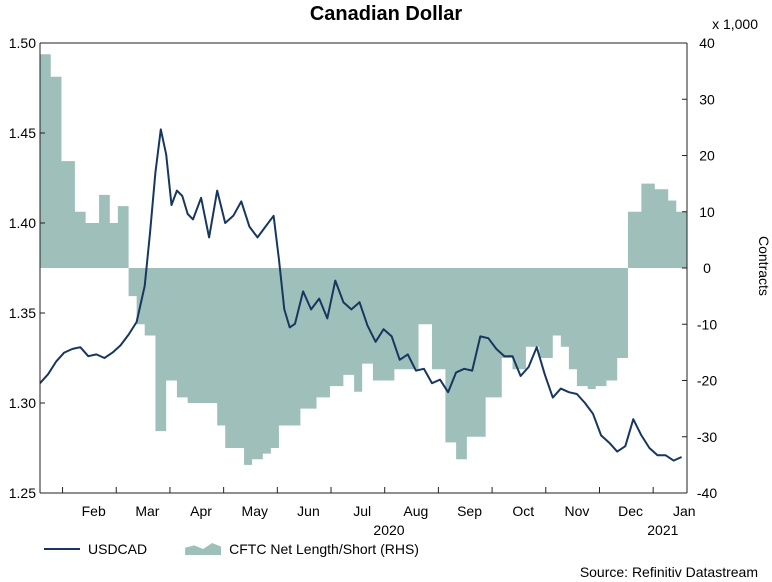  Describe the element at coordinates (22, 313) in the screenshot. I see `left-tick-label: 1.35` at that location.